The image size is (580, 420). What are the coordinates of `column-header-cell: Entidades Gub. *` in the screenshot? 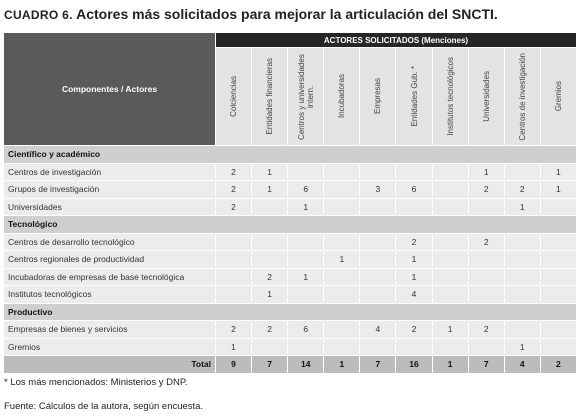 It's located at (414, 96).